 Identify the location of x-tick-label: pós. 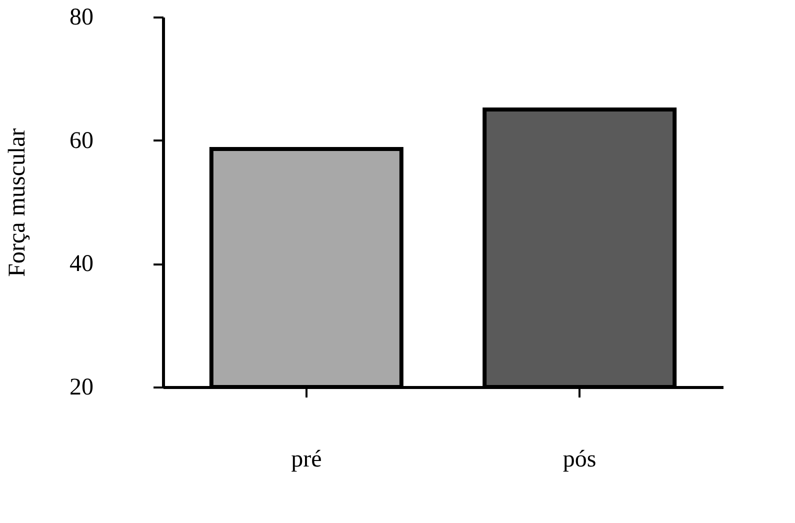
(579, 459).